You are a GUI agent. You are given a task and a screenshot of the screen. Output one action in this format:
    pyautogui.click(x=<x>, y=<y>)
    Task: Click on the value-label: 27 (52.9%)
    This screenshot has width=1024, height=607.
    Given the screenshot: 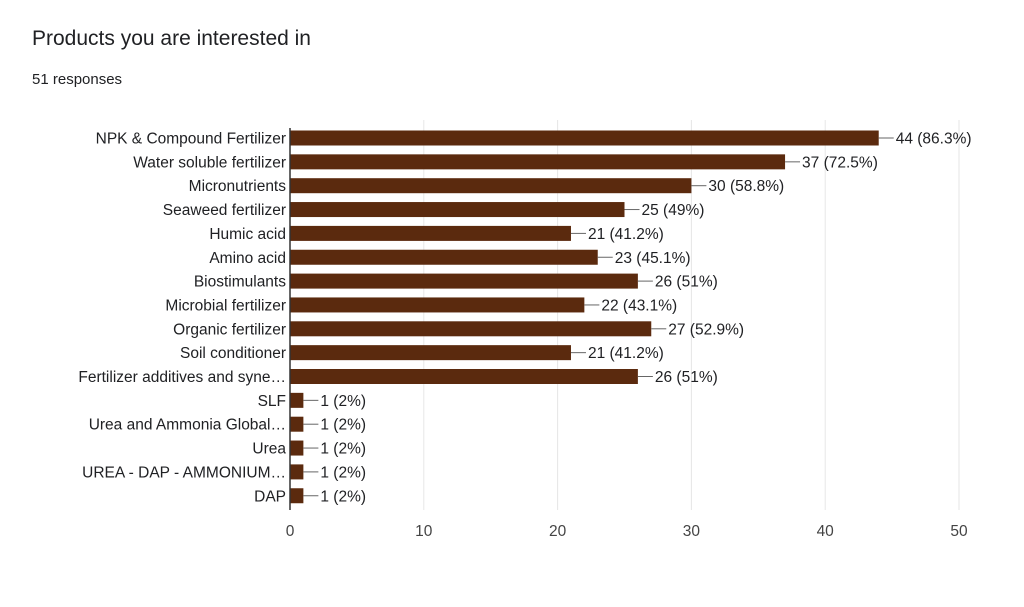 What is the action you would take?
    pyautogui.click(x=706, y=329)
    